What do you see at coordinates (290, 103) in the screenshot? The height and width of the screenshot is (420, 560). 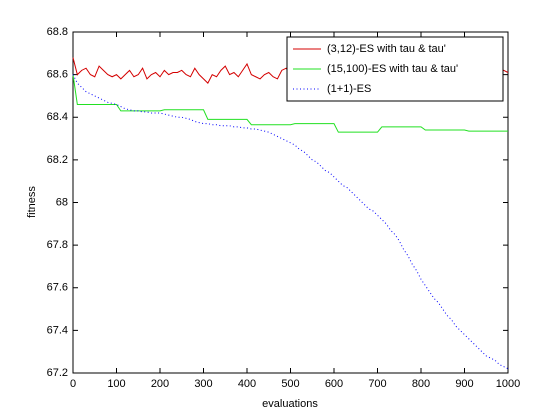 I see `series-line` at bounding box center [290, 103].